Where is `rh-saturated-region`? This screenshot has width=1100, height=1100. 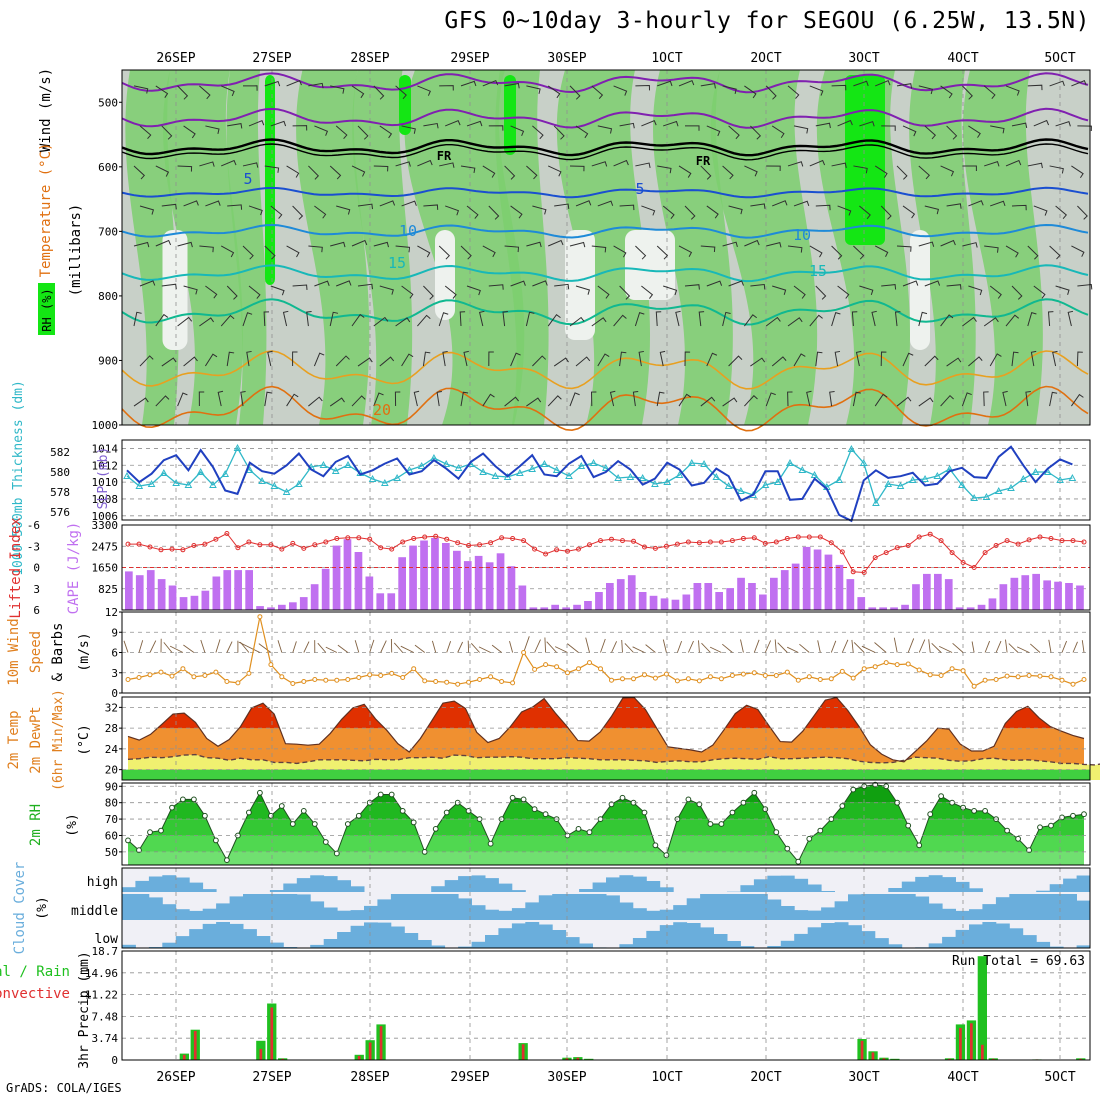
rh-saturated-region is located at coordinates (405, 105).